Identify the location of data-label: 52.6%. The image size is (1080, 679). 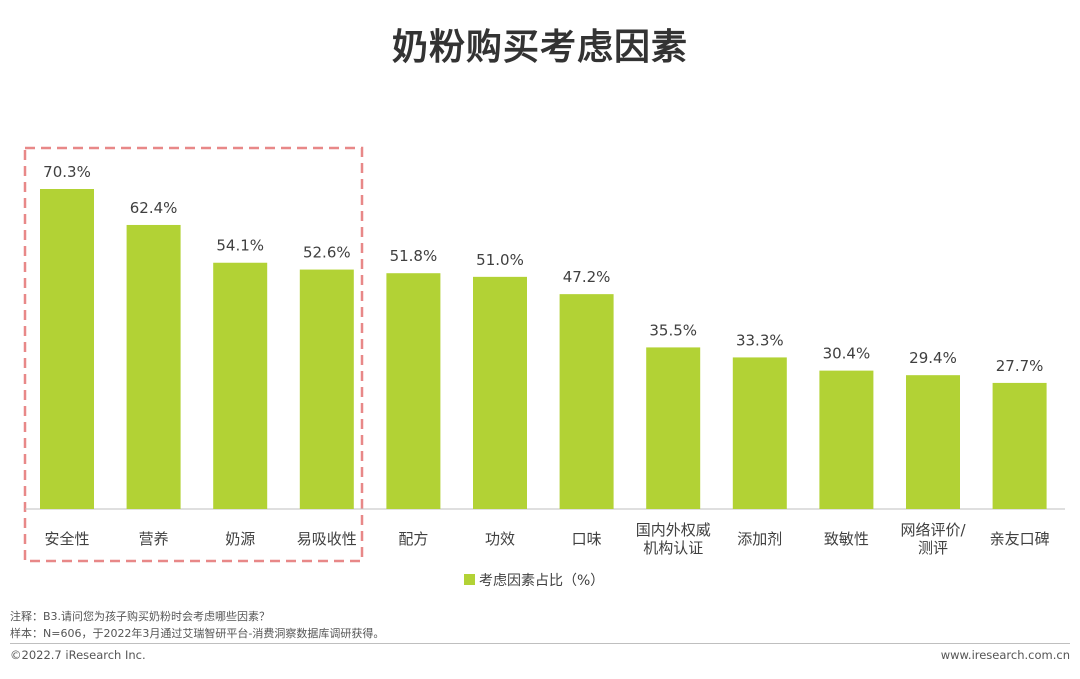
(327, 253).